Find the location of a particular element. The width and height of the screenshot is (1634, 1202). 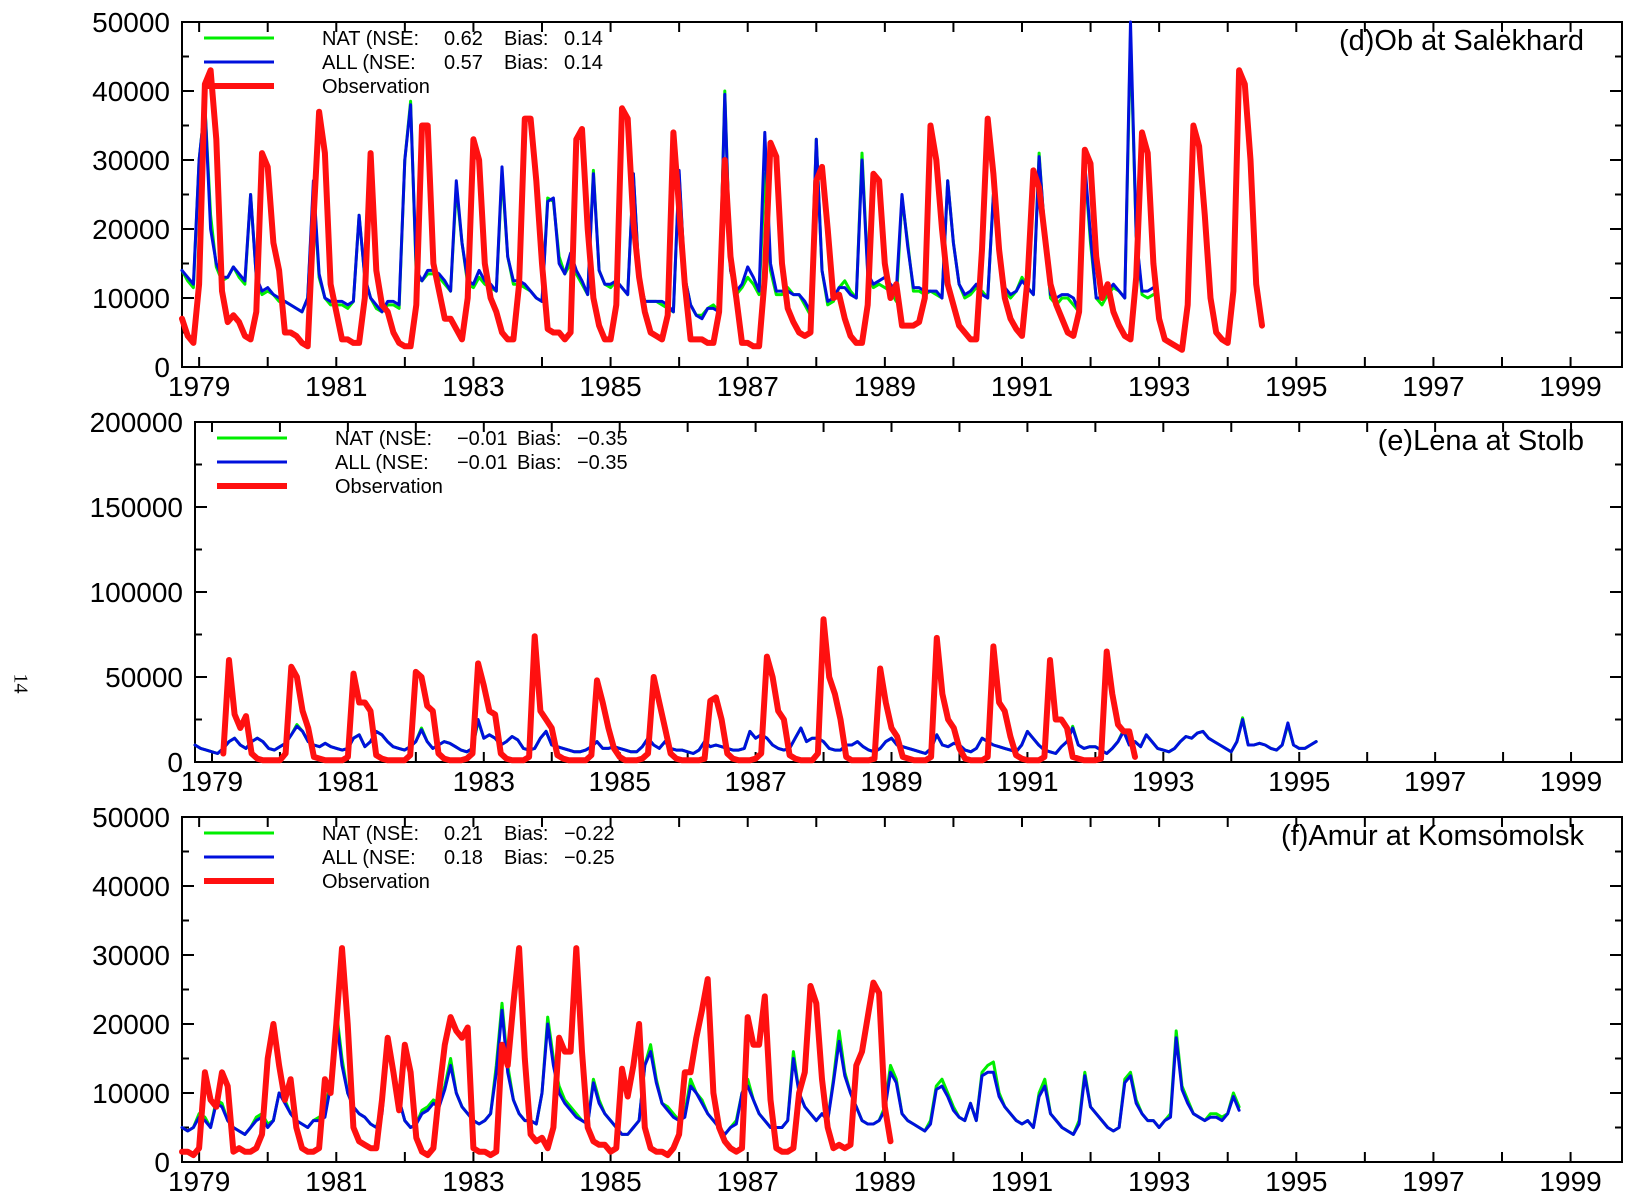

legend-bias: −0.25 is located at coordinates (589, 858).